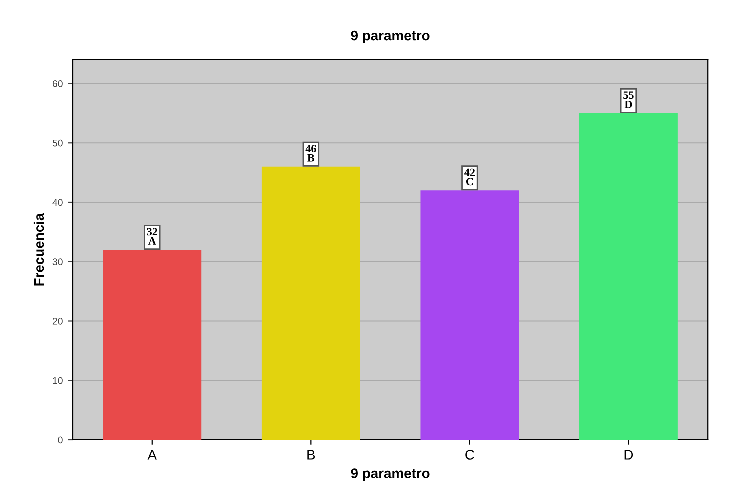  Describe the element at coordinates (57, 321) in the screenshot. I see `y-tick-label: 20` at that location.